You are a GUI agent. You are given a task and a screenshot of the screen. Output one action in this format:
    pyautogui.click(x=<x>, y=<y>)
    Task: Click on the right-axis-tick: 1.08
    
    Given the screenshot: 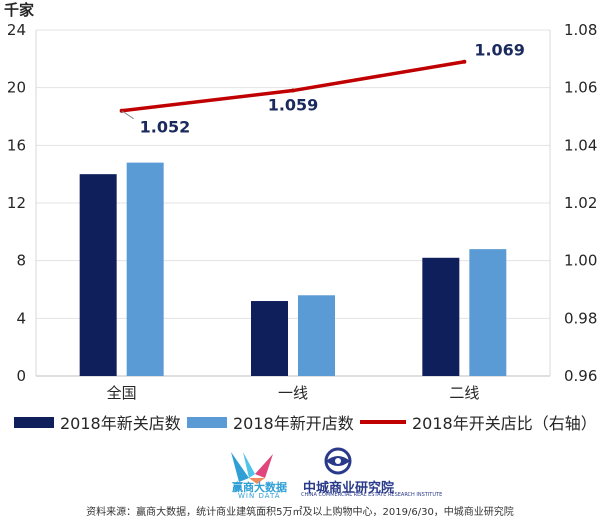 What is the action you would take?
    pyautogui.click(x=580, y=30)
    